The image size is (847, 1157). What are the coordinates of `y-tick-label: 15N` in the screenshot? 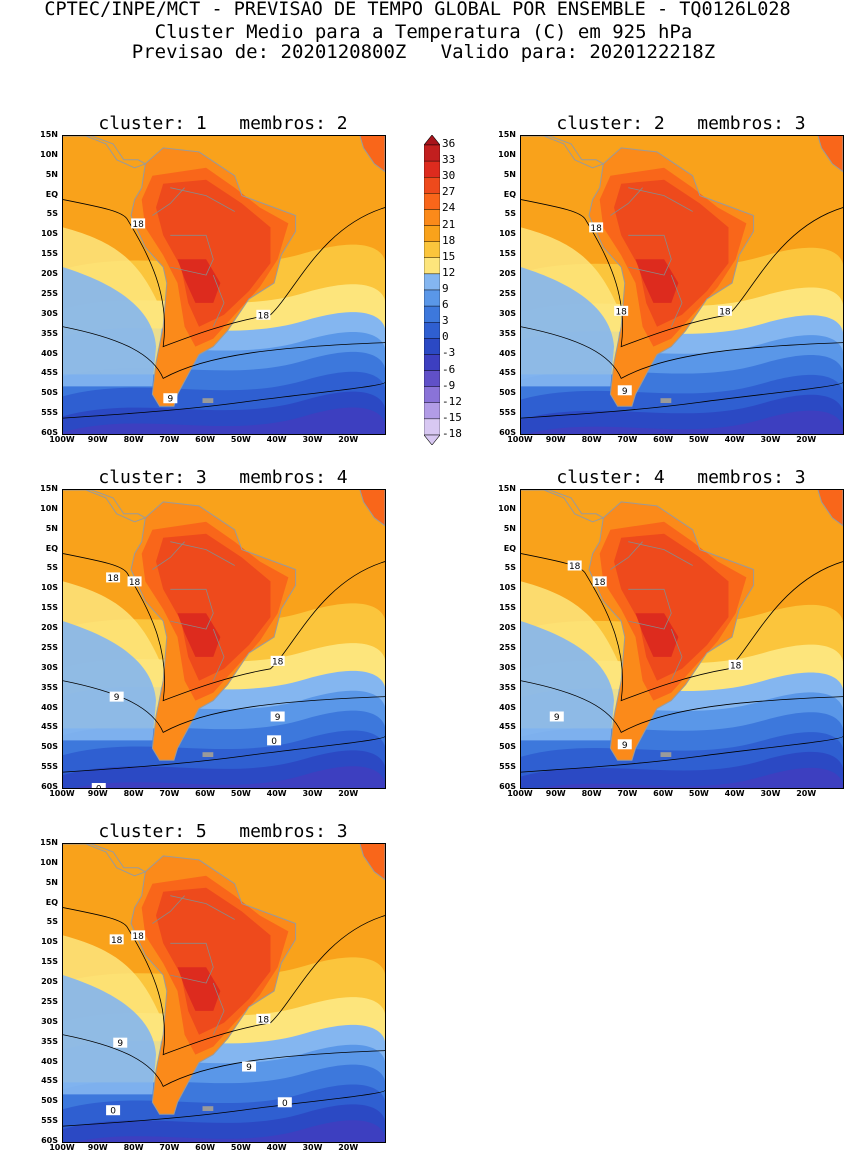 It's located at (49, 134).